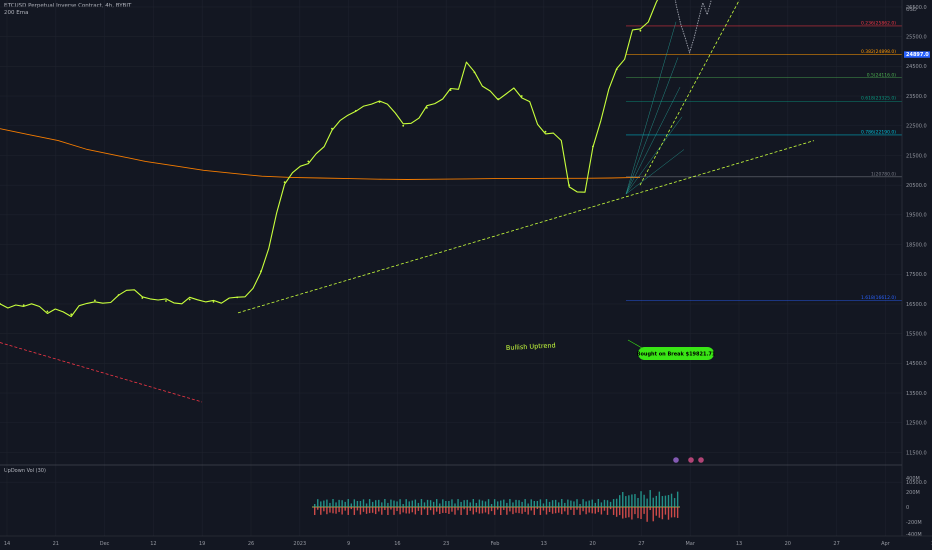 This screenshot has width=932, height=550. What do you see at coordinates (531, 346) in the screenshot?
I see `trend-label: Bullish Uptrend` at bounding box center [531, 346].